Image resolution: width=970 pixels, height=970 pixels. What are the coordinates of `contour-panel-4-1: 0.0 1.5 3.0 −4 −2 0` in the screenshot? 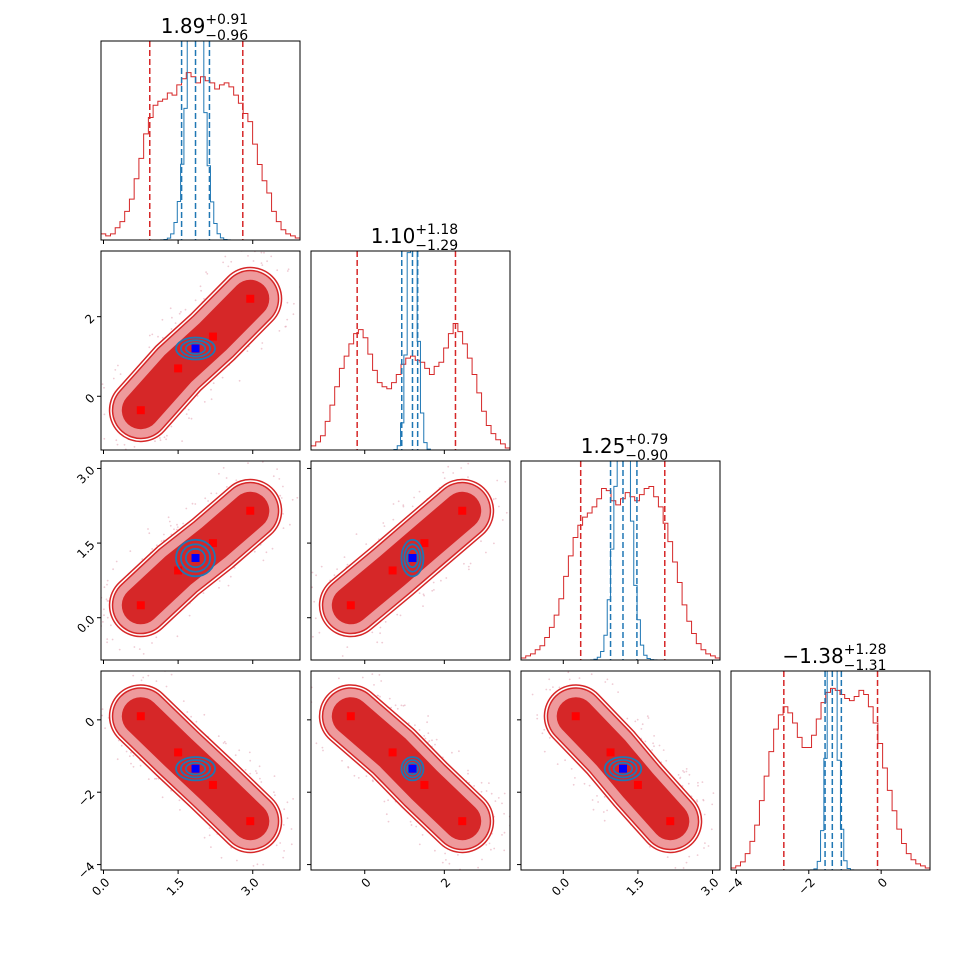 It's located at (188, 784).